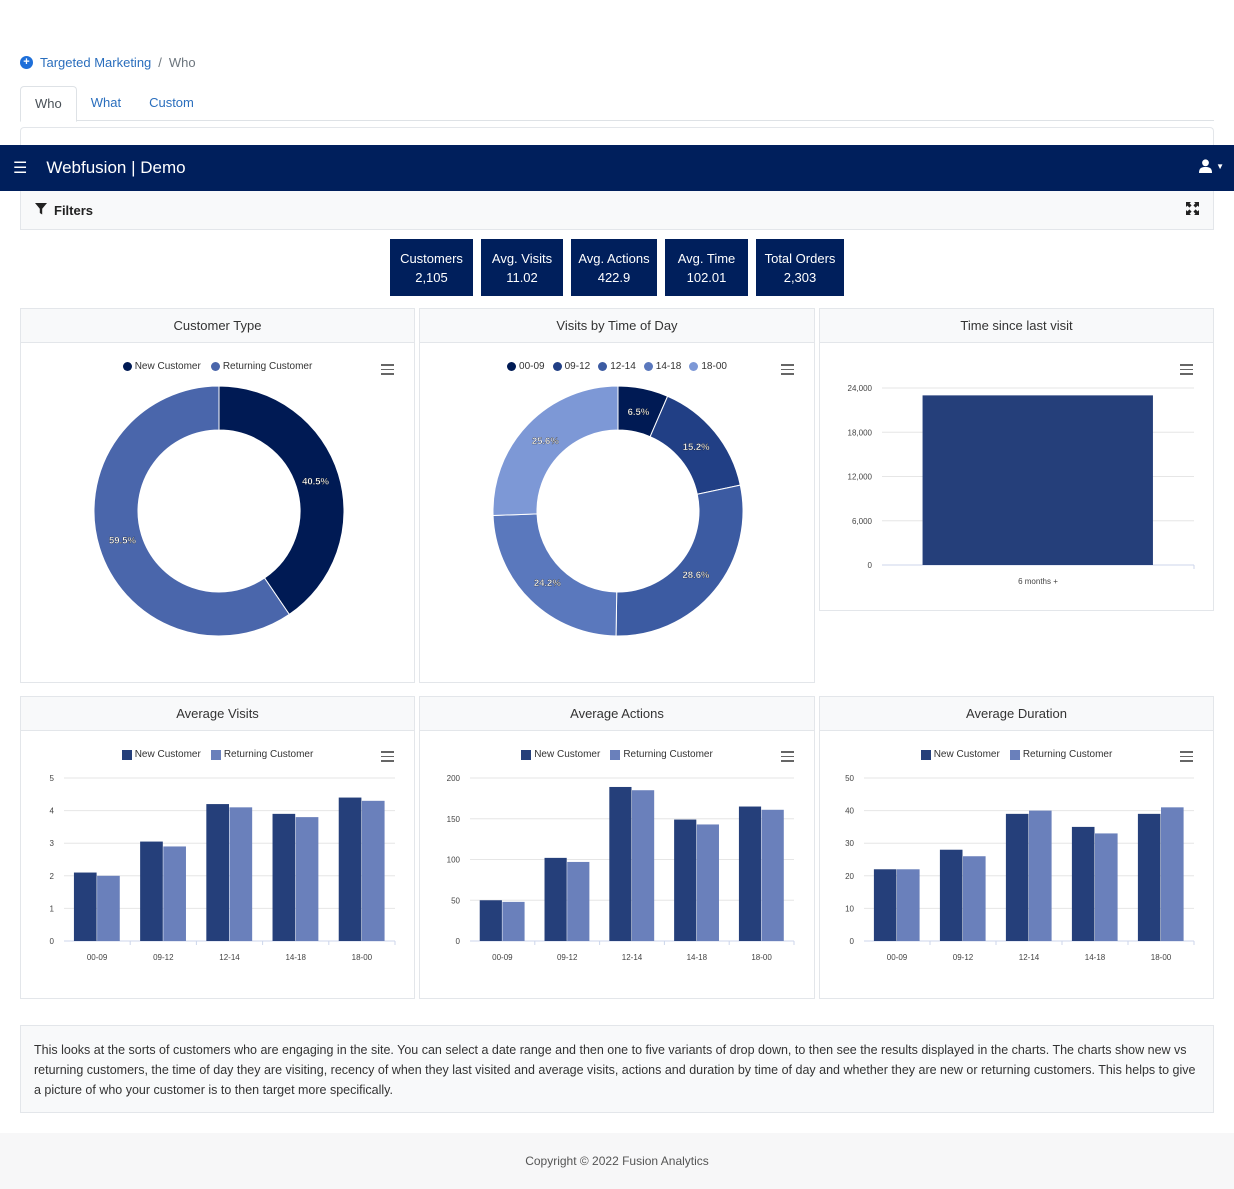 This screenshot has height=1189, width=1234. I want to click on plus-circle-icon: +, so click(26, 62).